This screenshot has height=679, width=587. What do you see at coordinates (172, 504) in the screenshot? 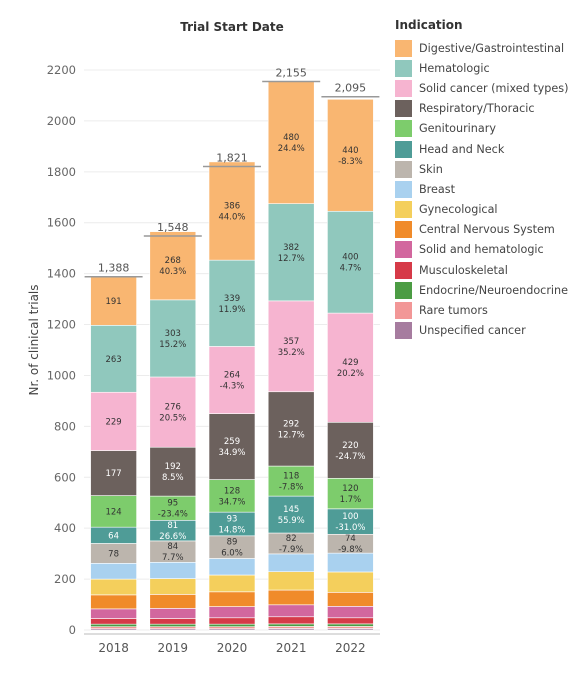
I see `data-label: 95` at bounding box center [172, 504].